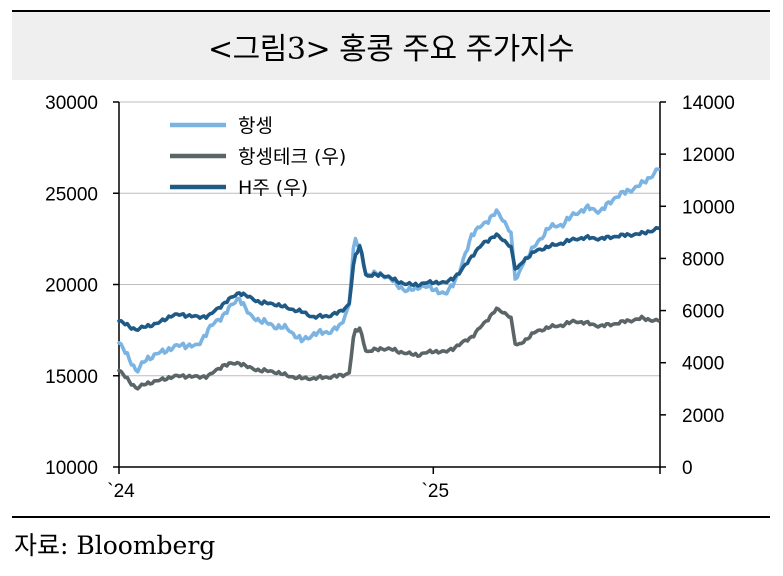 The height and width of the screenshot is (576, 783). What do you see at coordinates (703, 312) in the screenshot?
I see `right-tick-label: 6000` at bounding box center [703, 312].